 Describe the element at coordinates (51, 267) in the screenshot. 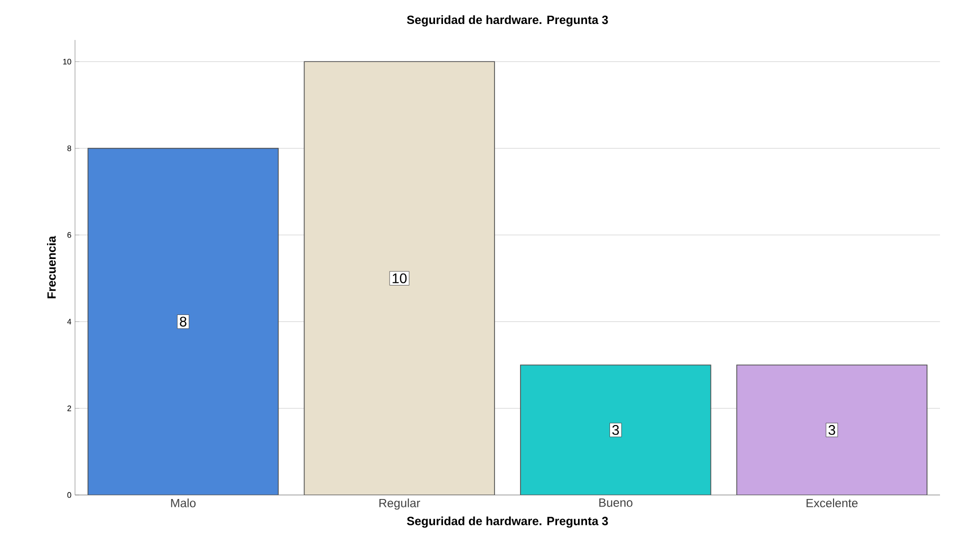

I see `y-axis-title: Frecuencia` at that location.